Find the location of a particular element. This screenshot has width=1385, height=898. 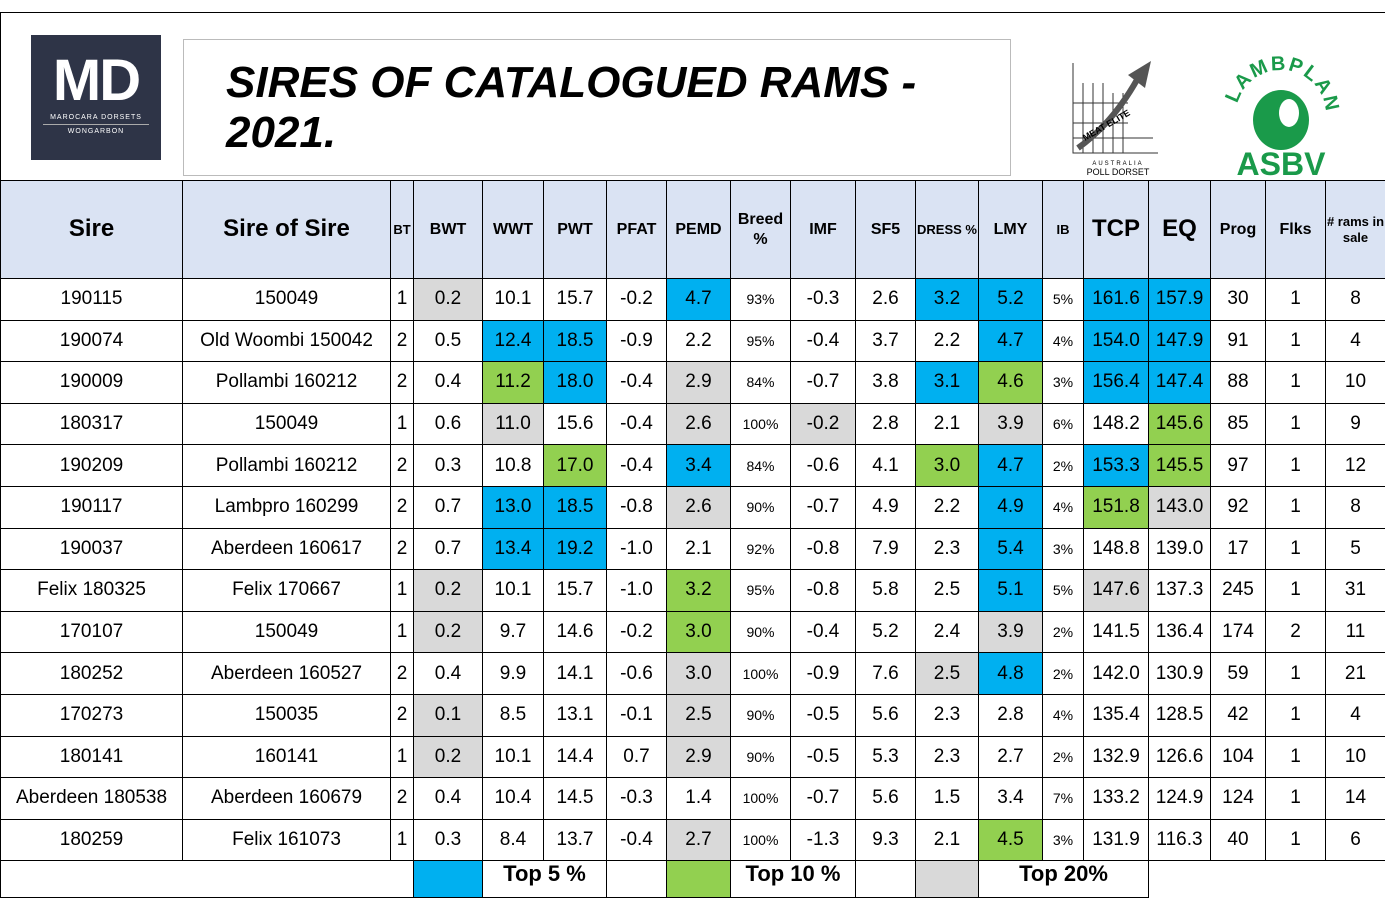

cell: -0.1 is located at coordinates (637, 715).